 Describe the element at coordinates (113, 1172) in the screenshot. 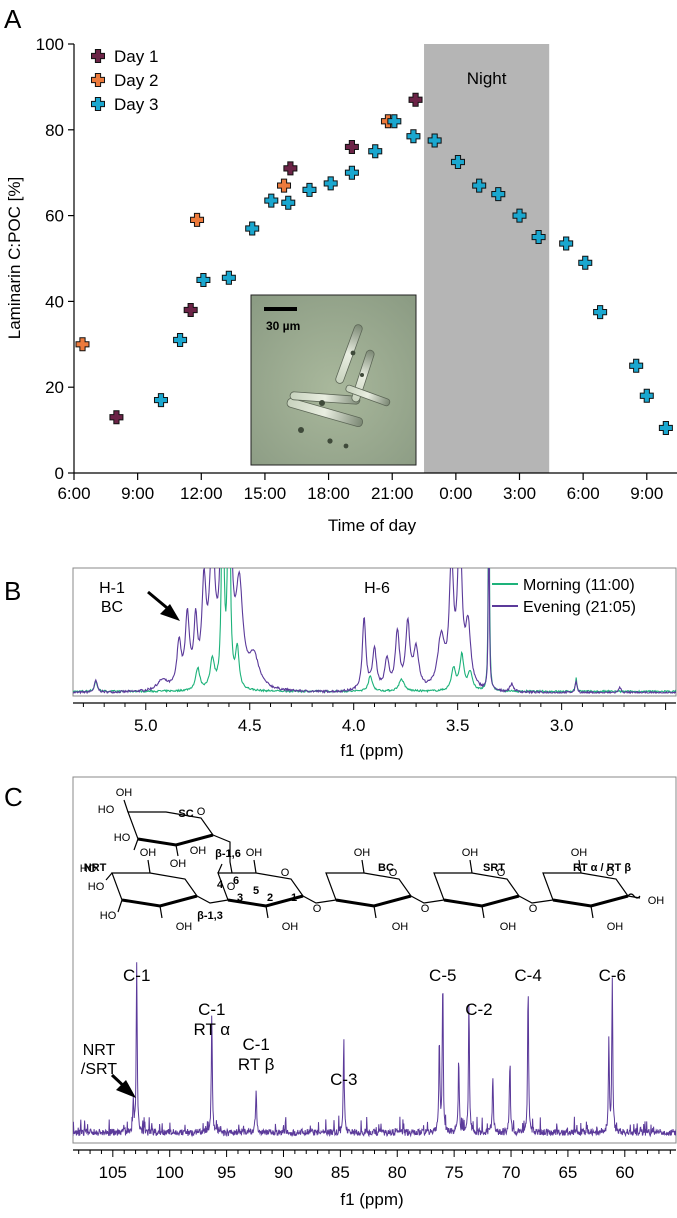

I see `c-x-tick-label: 105` at that location.